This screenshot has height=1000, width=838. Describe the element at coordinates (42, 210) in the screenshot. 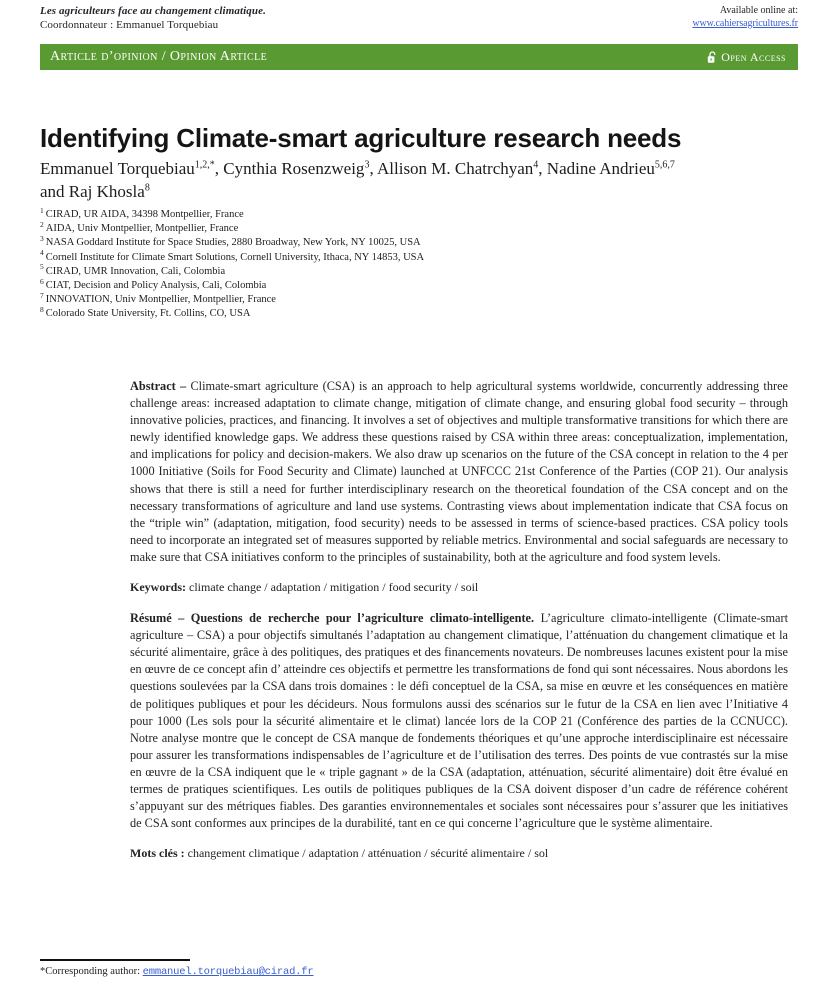

I see `affiliation-marker: 1` at that location.